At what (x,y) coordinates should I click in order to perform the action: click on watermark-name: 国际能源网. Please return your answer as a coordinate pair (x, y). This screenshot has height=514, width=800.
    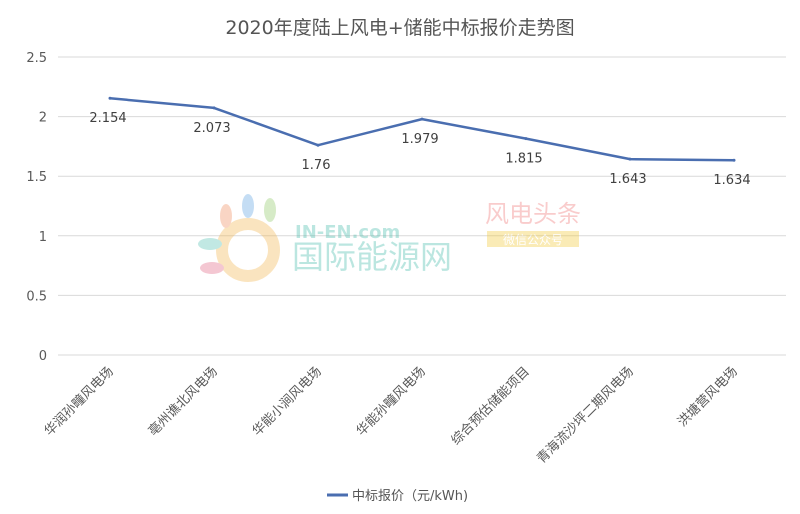
    Looking at the image, I should click on (372, 257).